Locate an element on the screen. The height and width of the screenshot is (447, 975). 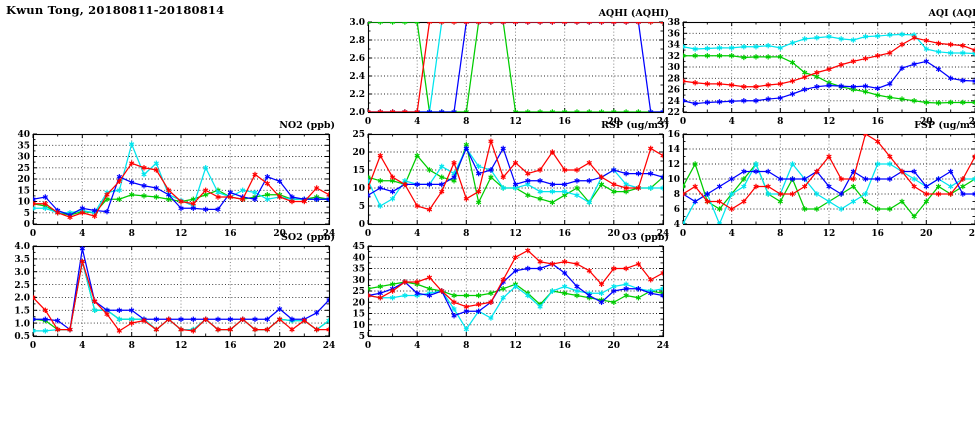
y-tick-label: 2.2 is located at coordinates (357, 95).